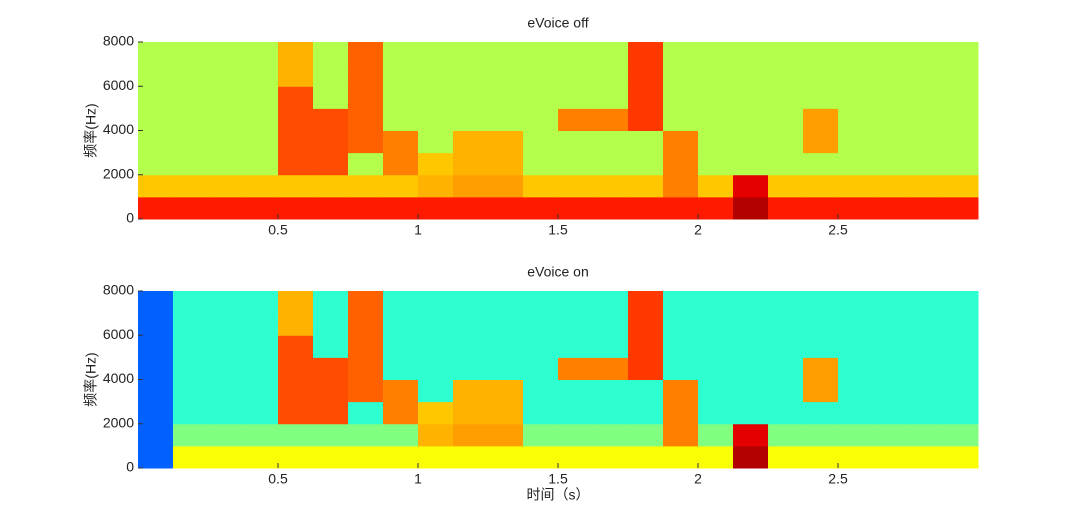 This screenshot has width=1080, height=527. What do you see at coordinates (118, 173) in the screenshot?
I see `y-tick-label: 2000` at bounding box center [118, 173].